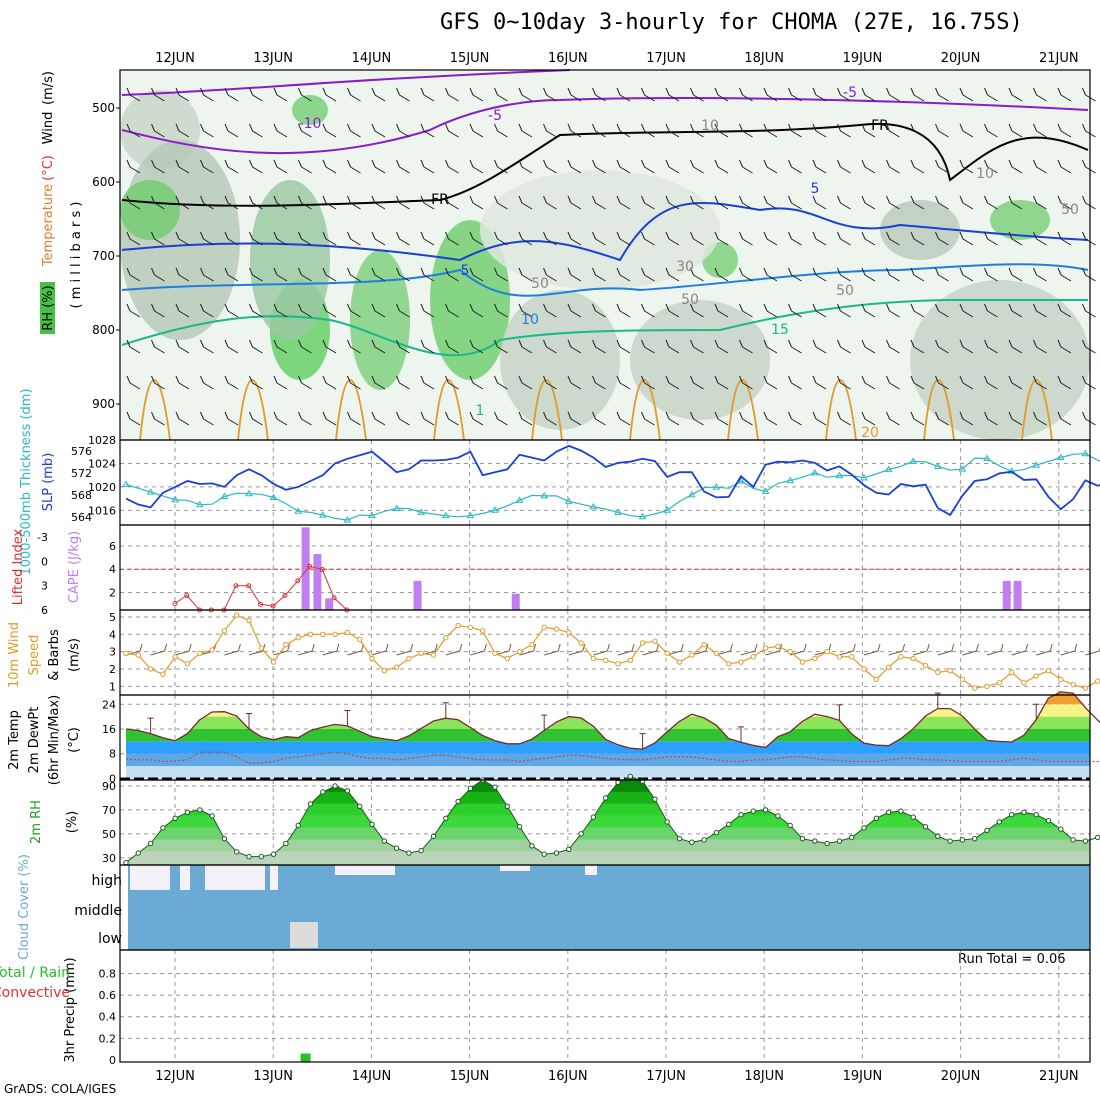 This screenshot has height=1100, width=1100. What do you see at coordinates (108, 1017) in the screenshot?
I see `precip-tick: 0.4` at bounding box center [108, 1017].